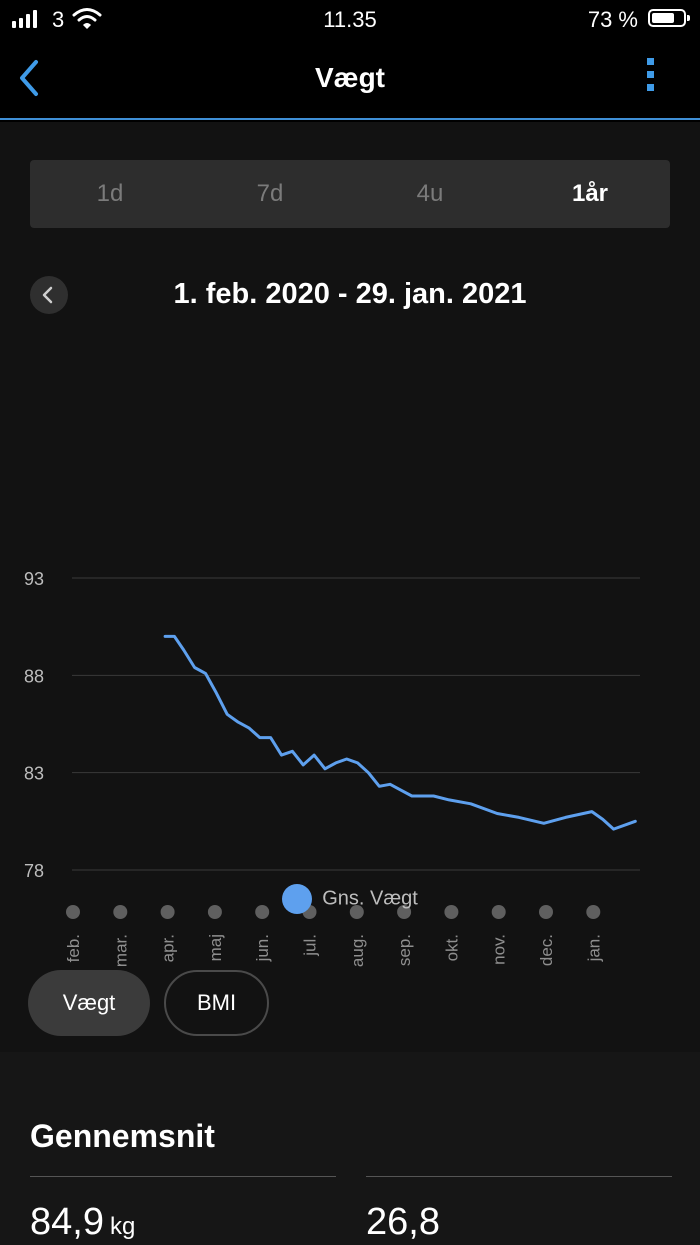 The image size is (700, 1245). Describe the element at coordinates (34, 774) in the screenshot. I see `y-tick-label: 83` at that location.